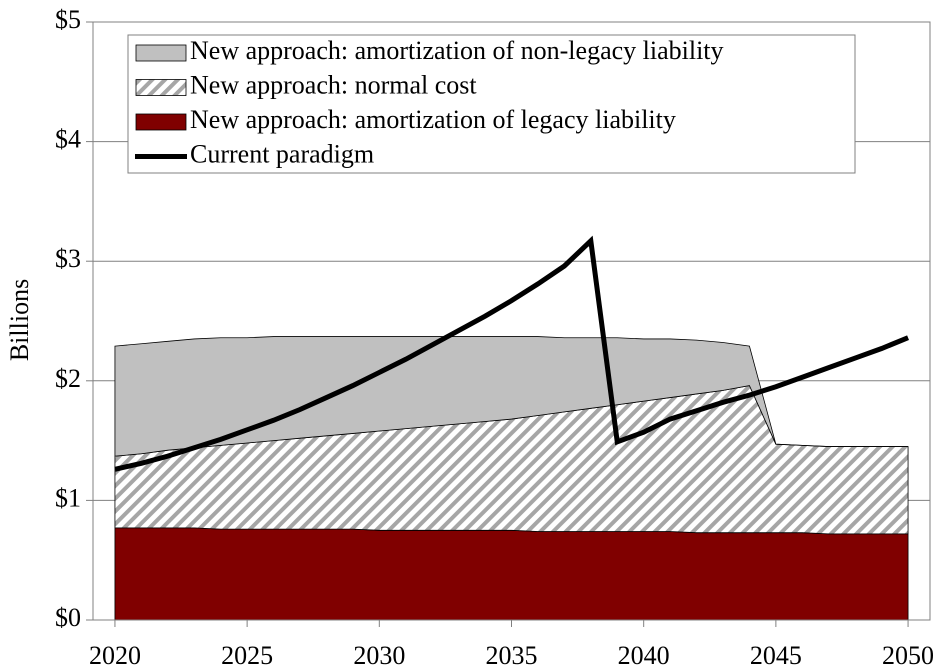 The height and width of the screenshot is (670, 942). I want to click on y-tick-label: $2, so click(68, 378).